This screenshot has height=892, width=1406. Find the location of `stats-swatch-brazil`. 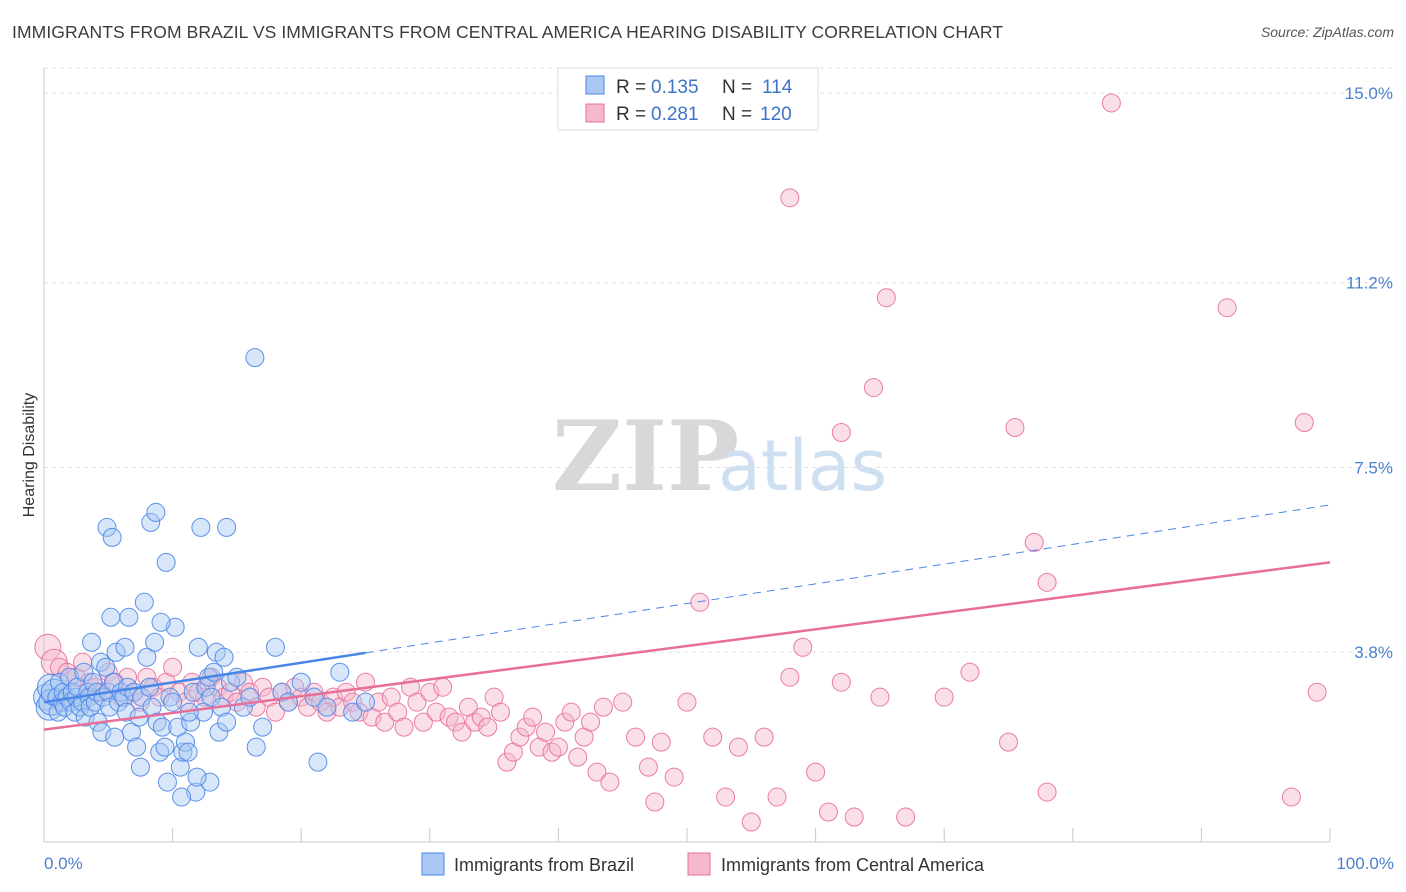

stats-swatch-brazil is located at coordinates (595, 85).